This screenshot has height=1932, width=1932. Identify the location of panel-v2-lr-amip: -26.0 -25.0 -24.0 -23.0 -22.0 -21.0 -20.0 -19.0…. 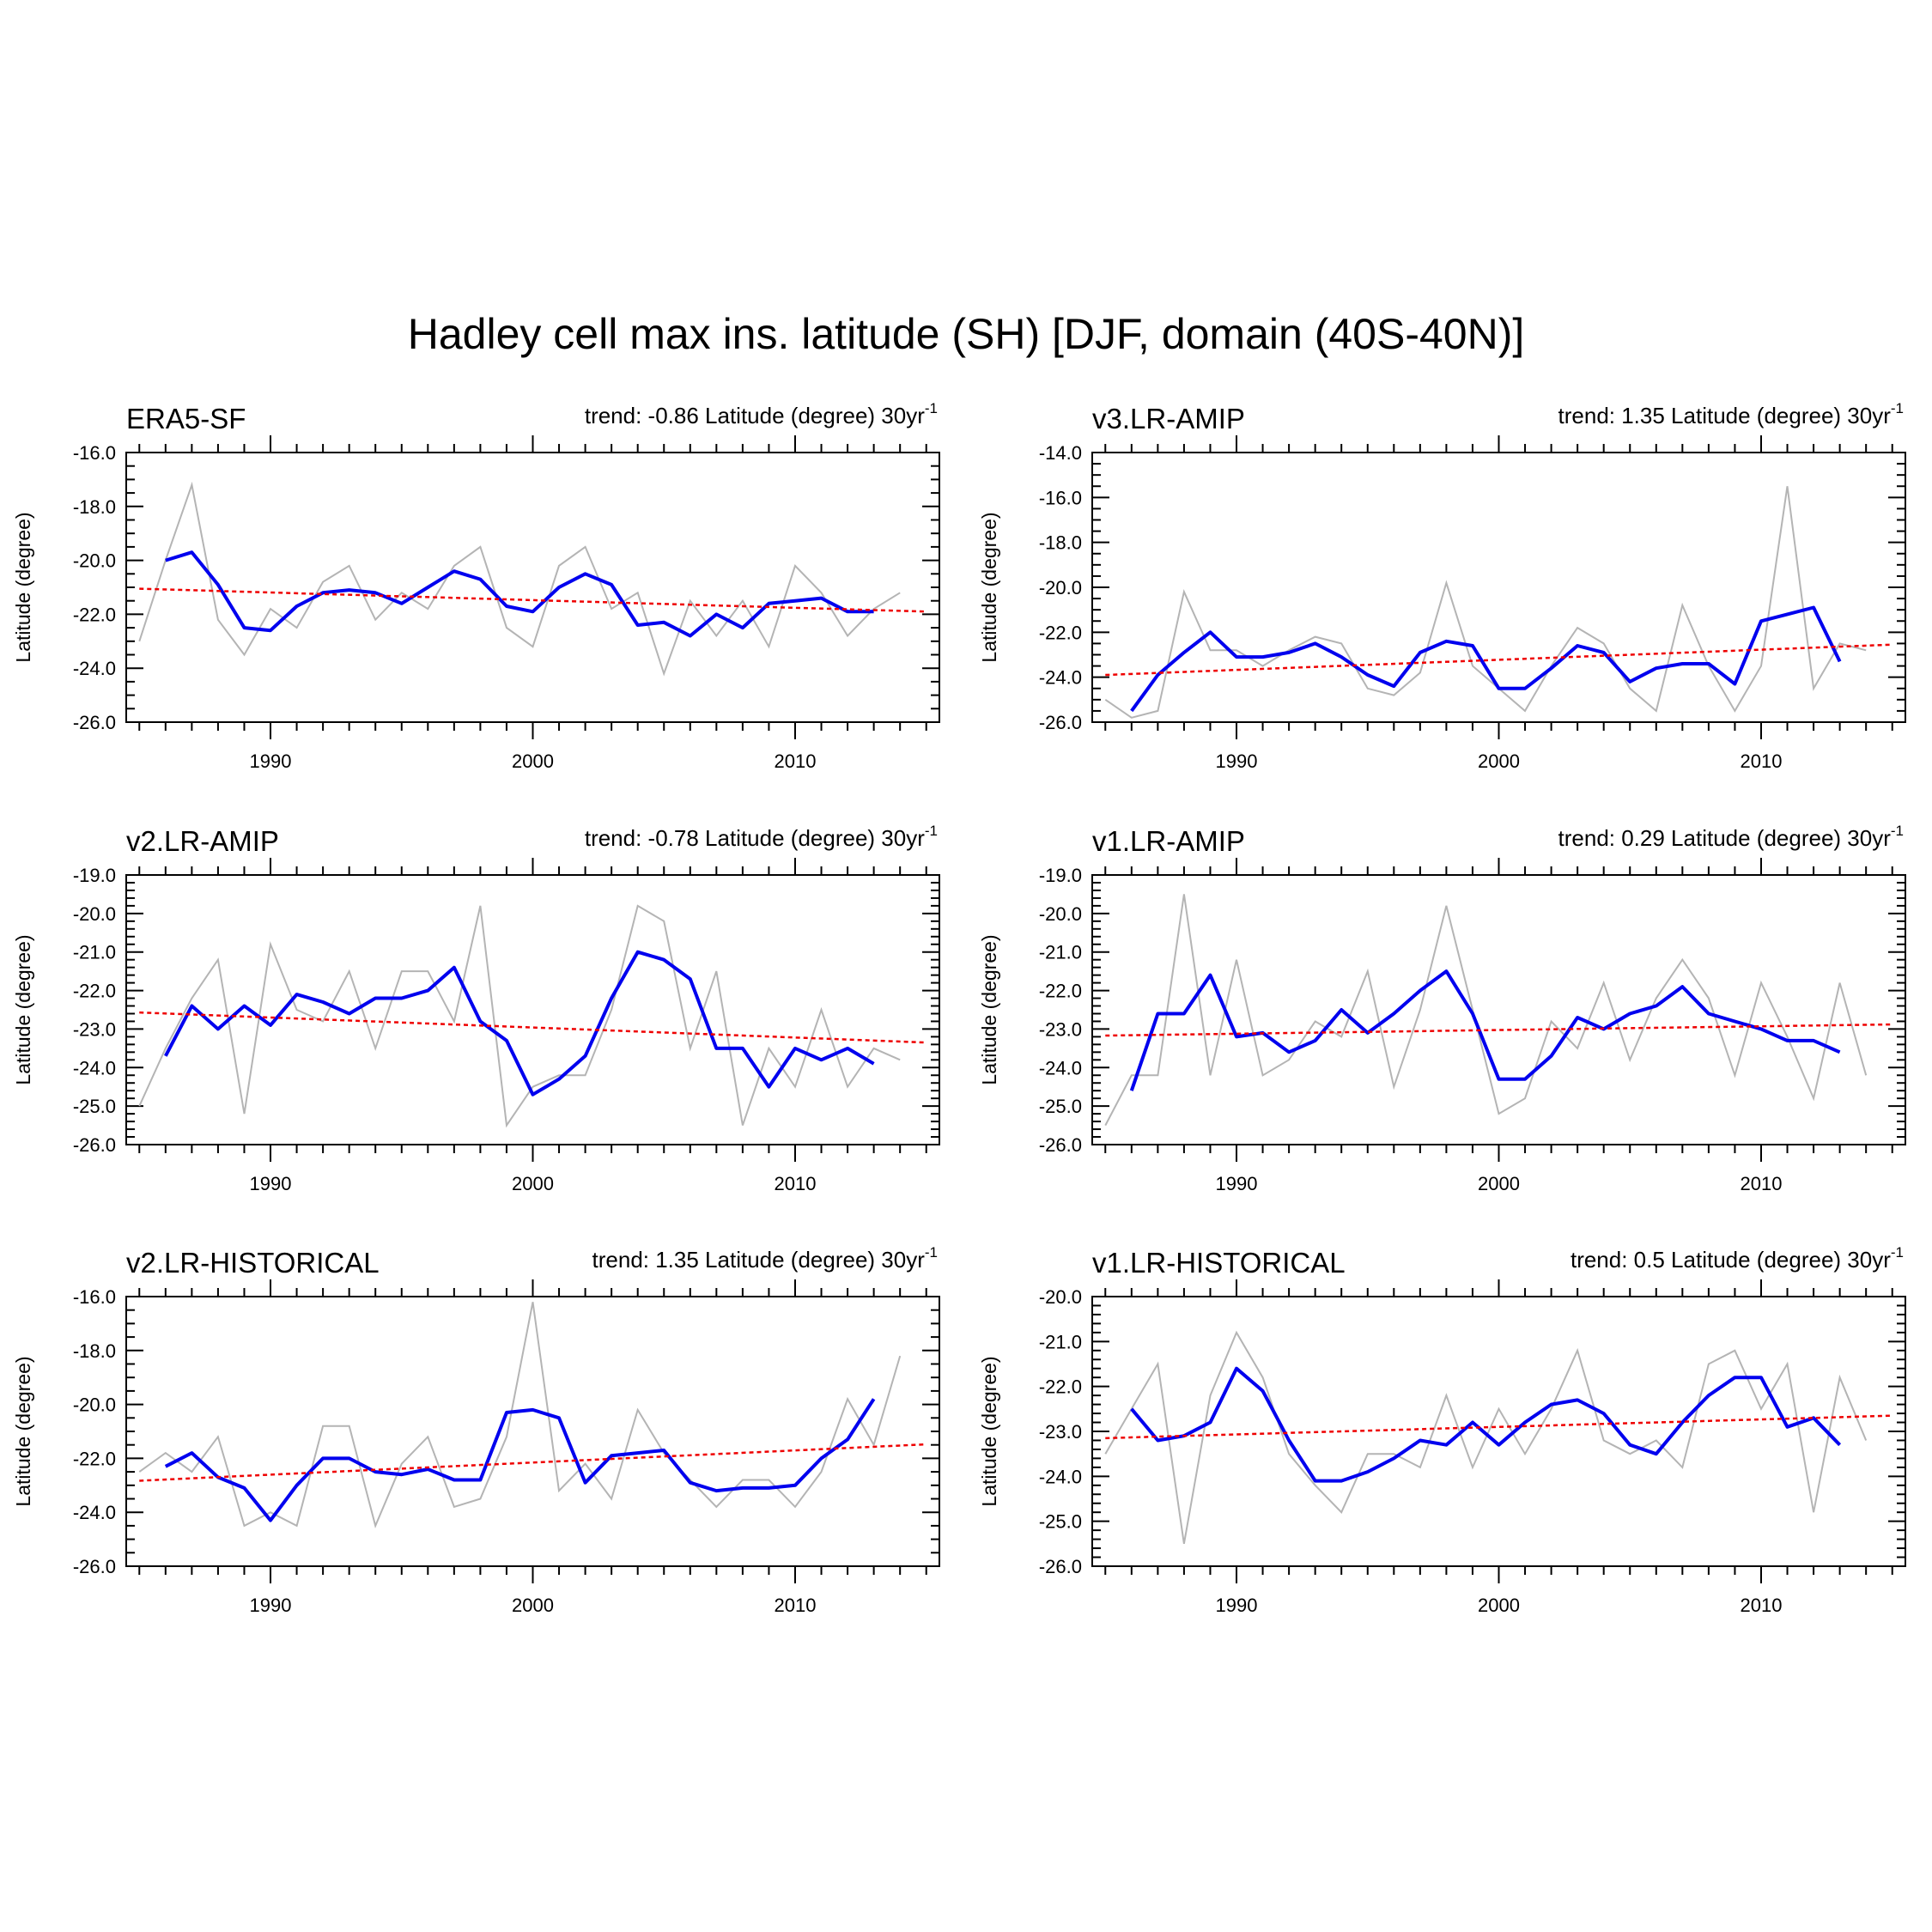
(476, 1009).